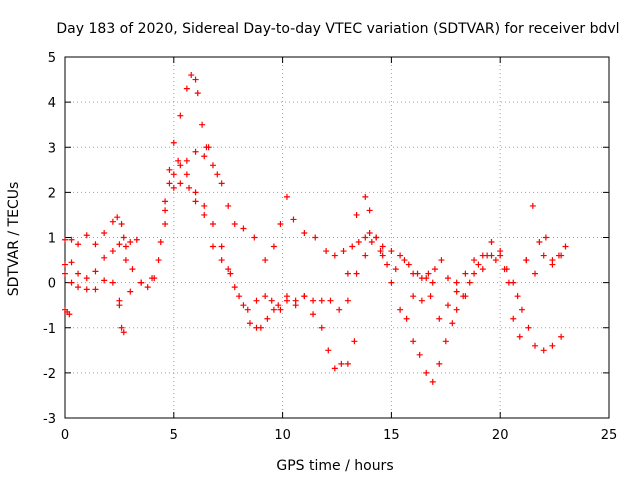  Describe the element at coordinates (52, 103) in the screenshot. I see `y-tick-label: 4` at that location.